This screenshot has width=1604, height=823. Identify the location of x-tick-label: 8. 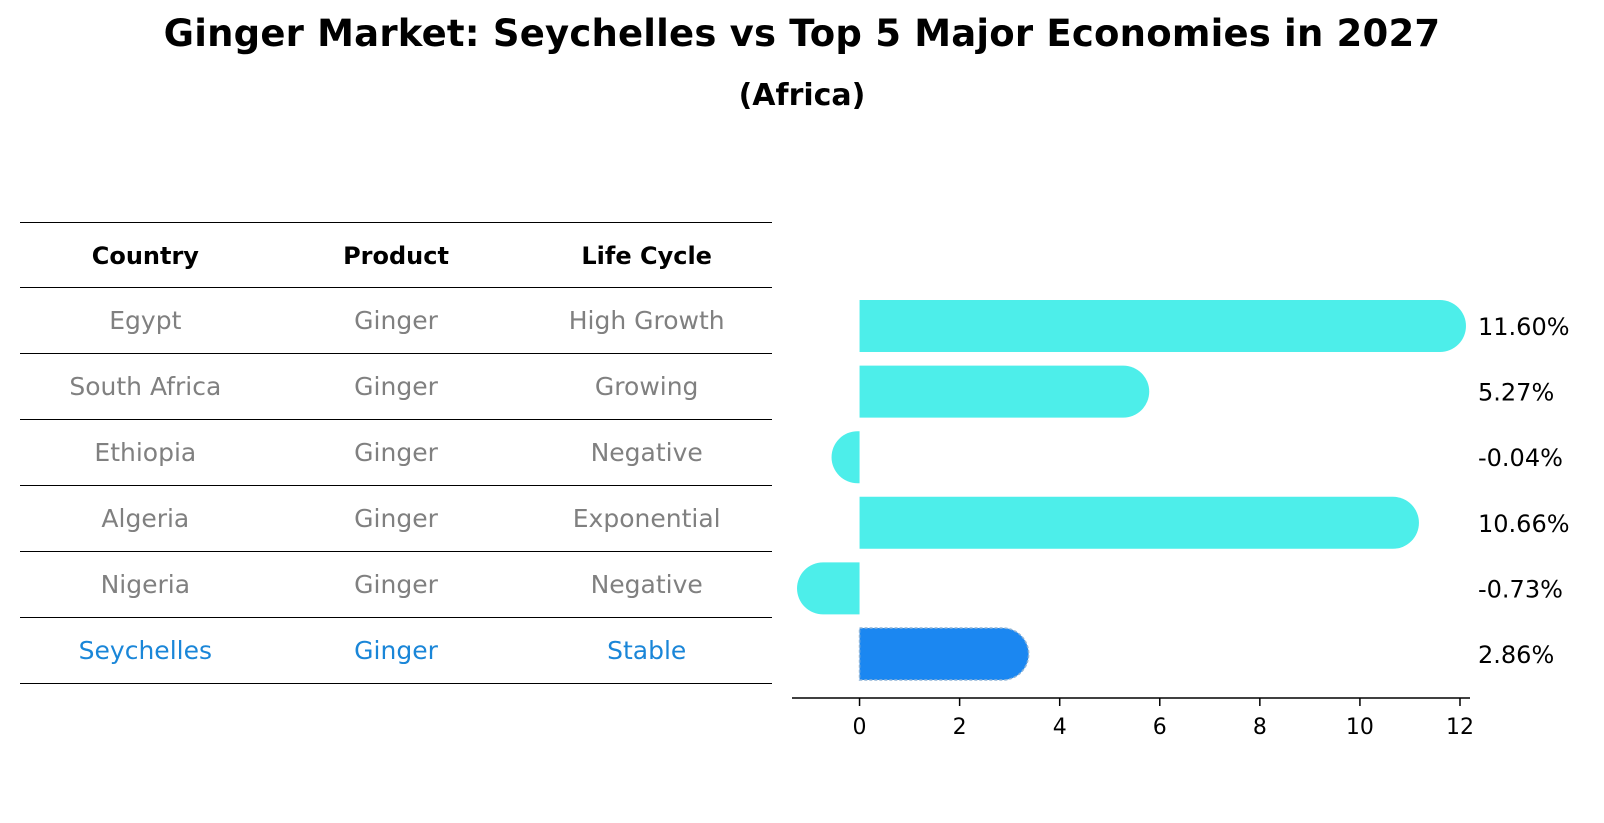
(1260, 727).